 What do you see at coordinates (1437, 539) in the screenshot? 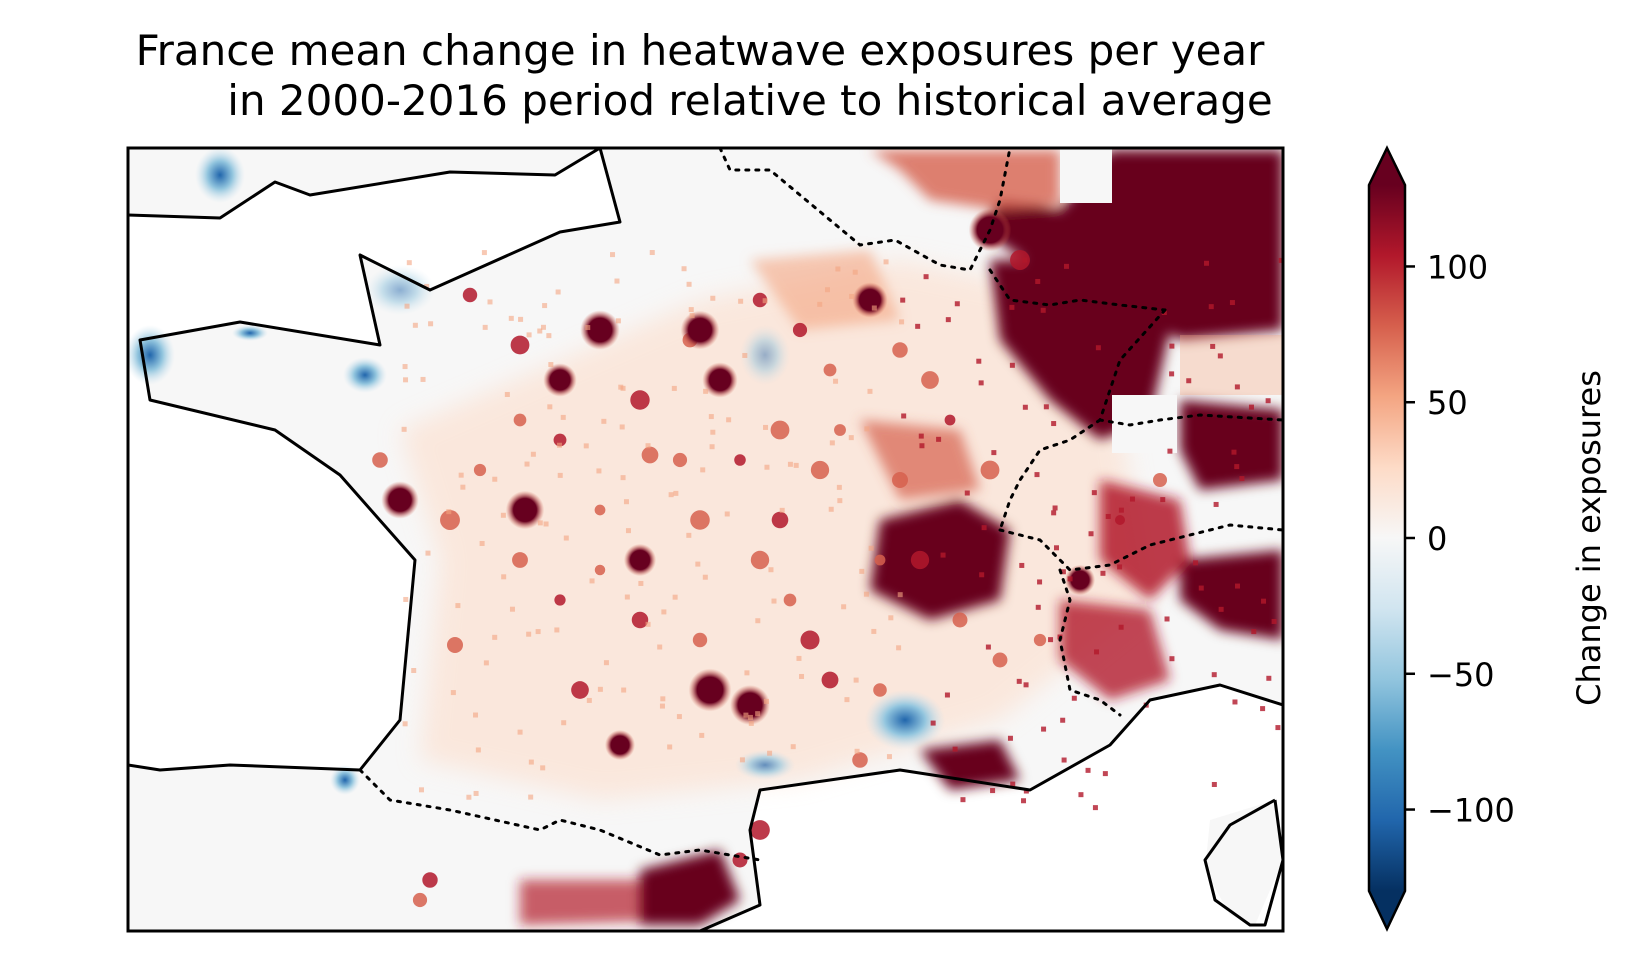
I see `colorbar-tick-label: 0` at bounding box center [1437, 539].